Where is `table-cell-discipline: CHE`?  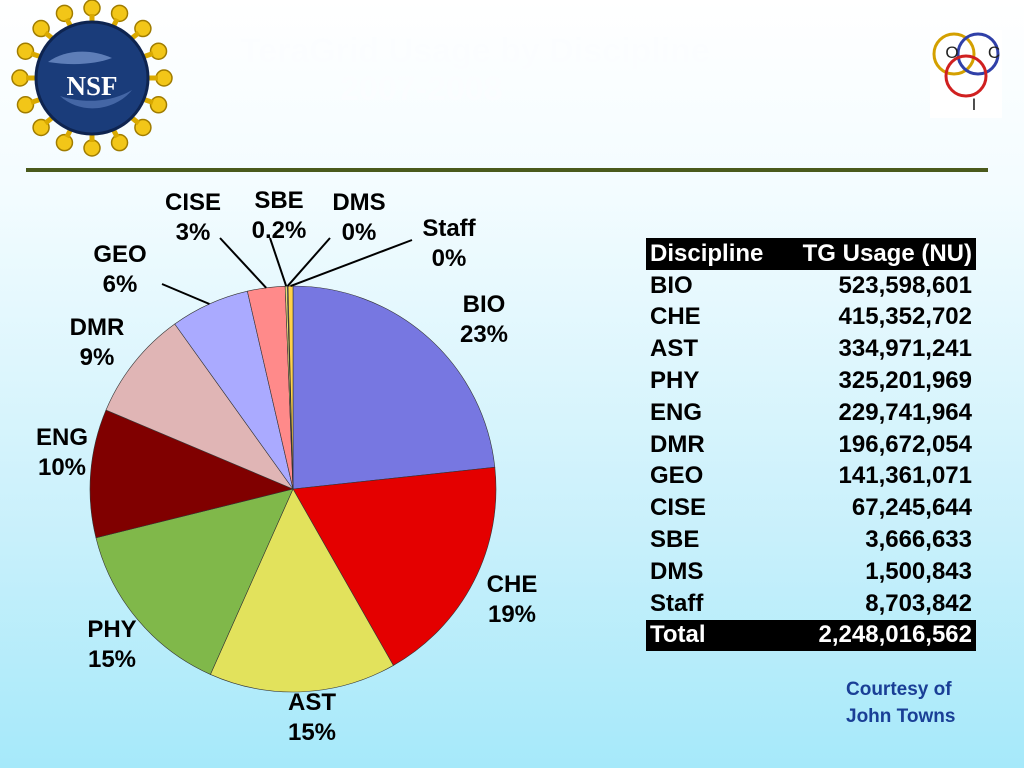 table-cell-discipline: CHE is located at coordinates (675, 317).